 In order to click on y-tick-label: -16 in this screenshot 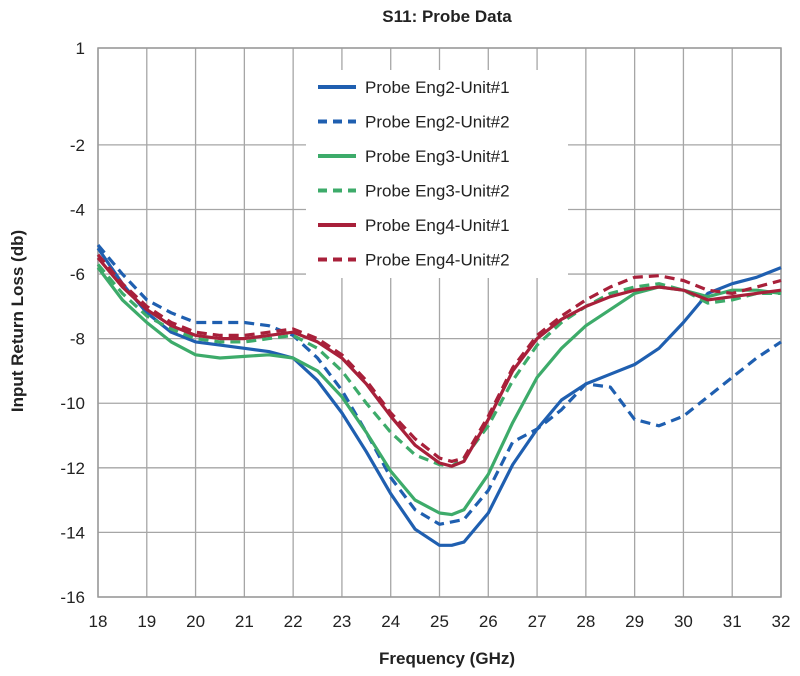, I will do `click(72, 597)`.